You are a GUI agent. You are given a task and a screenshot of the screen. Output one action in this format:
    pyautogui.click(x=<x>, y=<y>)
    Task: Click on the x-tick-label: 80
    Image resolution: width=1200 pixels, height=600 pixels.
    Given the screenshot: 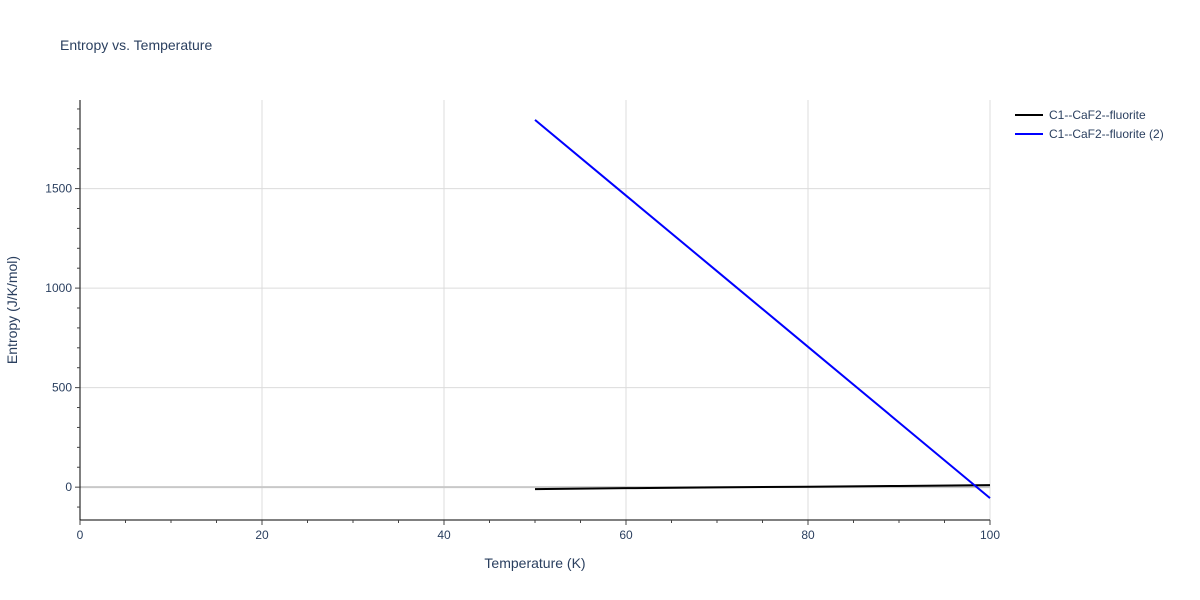 What is the action you would take?
    pyautogui.click(x=808, y=535)
    